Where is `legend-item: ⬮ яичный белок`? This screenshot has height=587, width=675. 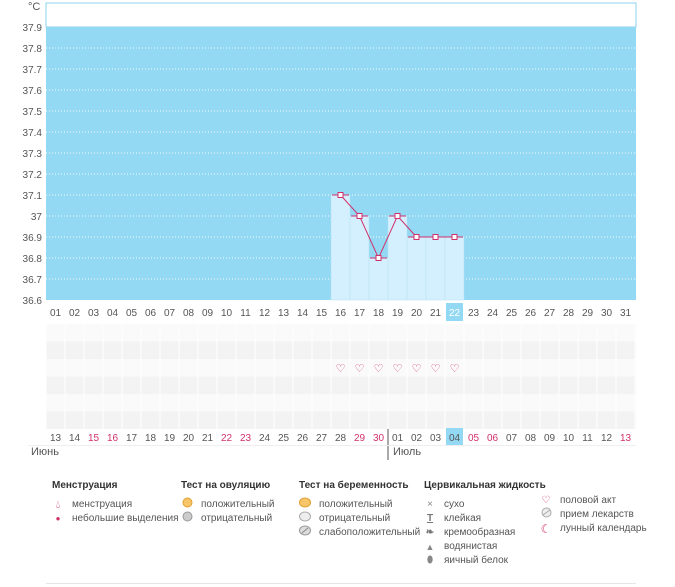
legend-item: ⬮ яичный белок is located at coordinates (485, 561).